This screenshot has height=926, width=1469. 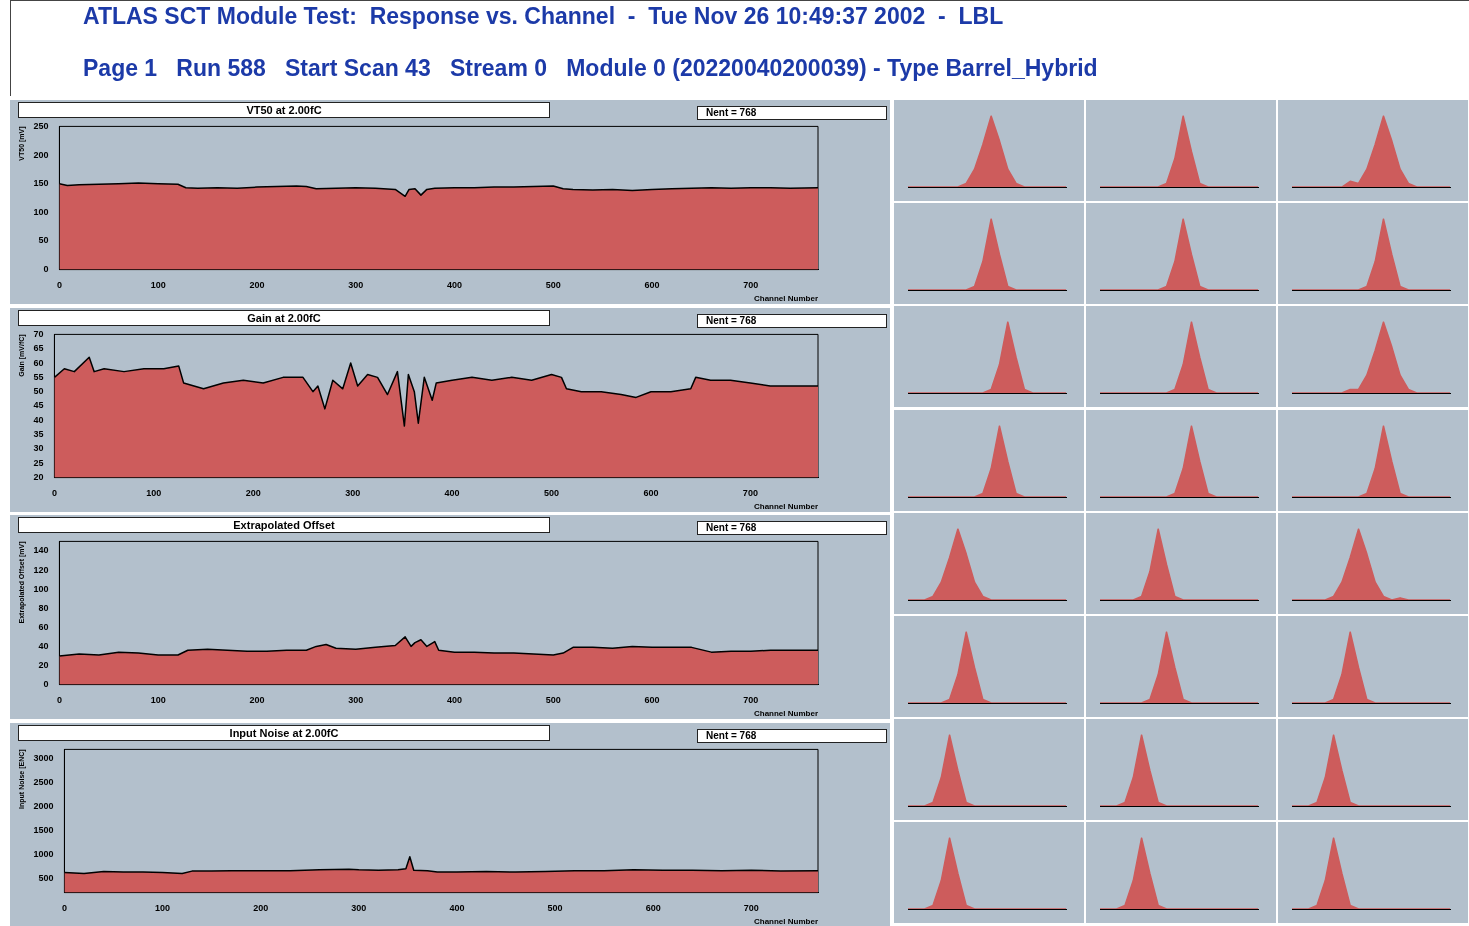 I want to click on y-tick-label: 45, so click(x=38, y=404).